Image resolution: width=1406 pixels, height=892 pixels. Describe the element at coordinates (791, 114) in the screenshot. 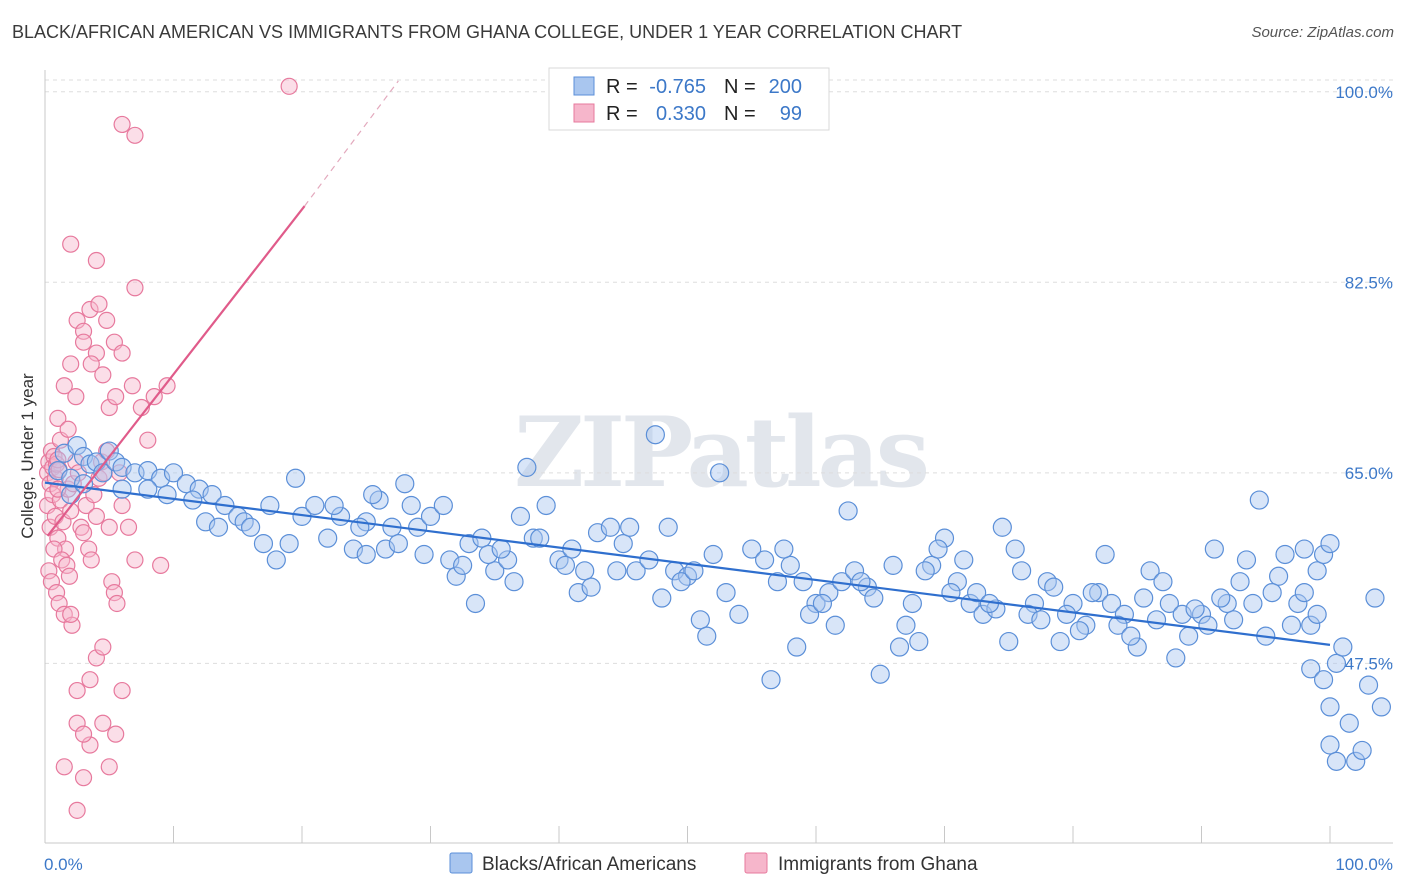

I see `stats-legend-n-value-2: 99` at that location.